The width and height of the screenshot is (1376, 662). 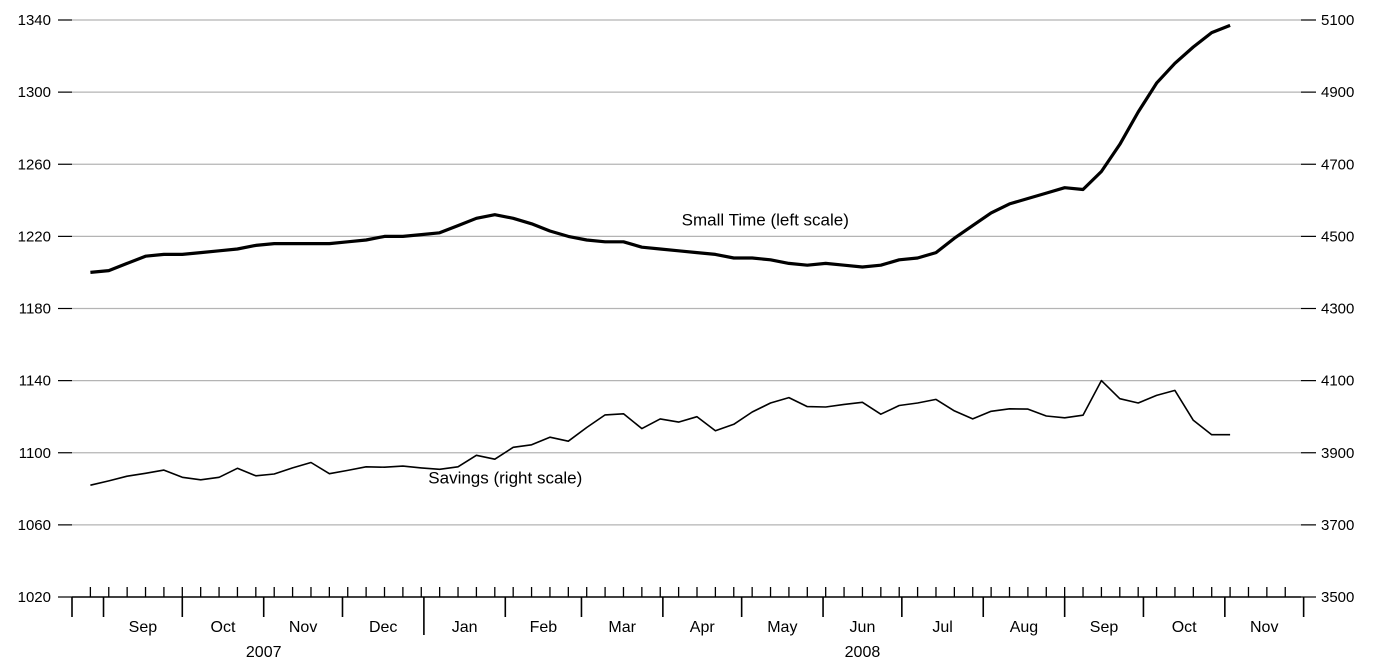 I want to click on left-tick-label: 1220, so click(x=34, y=236).